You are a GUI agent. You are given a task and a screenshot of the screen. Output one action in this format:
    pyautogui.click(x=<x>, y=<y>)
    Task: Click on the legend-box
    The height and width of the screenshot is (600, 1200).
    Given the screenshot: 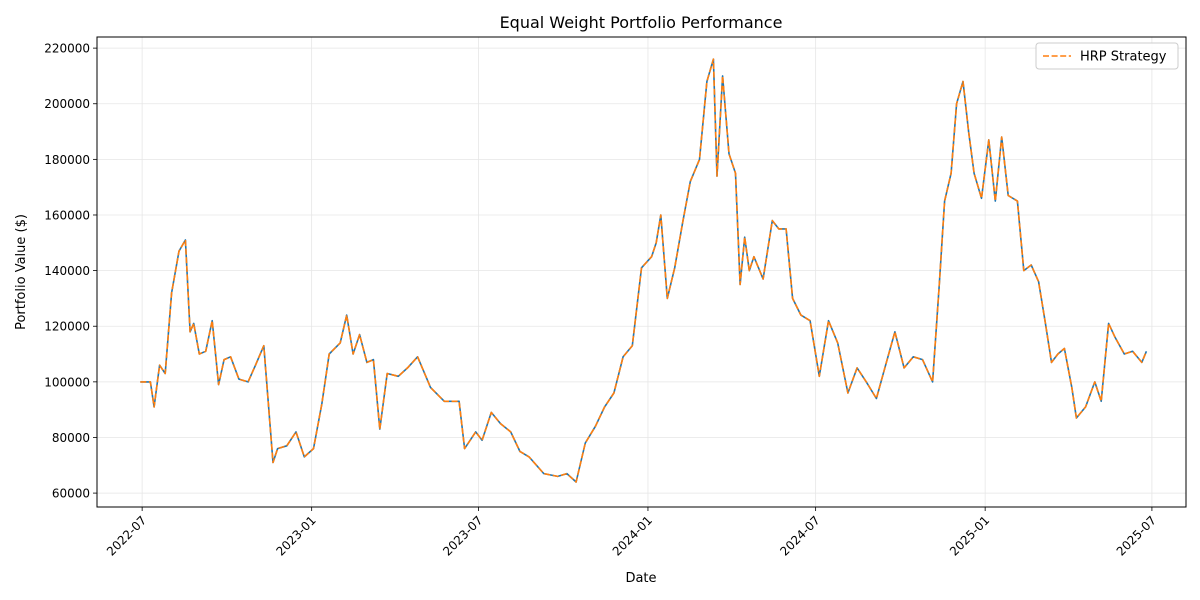 What is the action you would take?
    pyautogui.click(x=1107, y=56)
    